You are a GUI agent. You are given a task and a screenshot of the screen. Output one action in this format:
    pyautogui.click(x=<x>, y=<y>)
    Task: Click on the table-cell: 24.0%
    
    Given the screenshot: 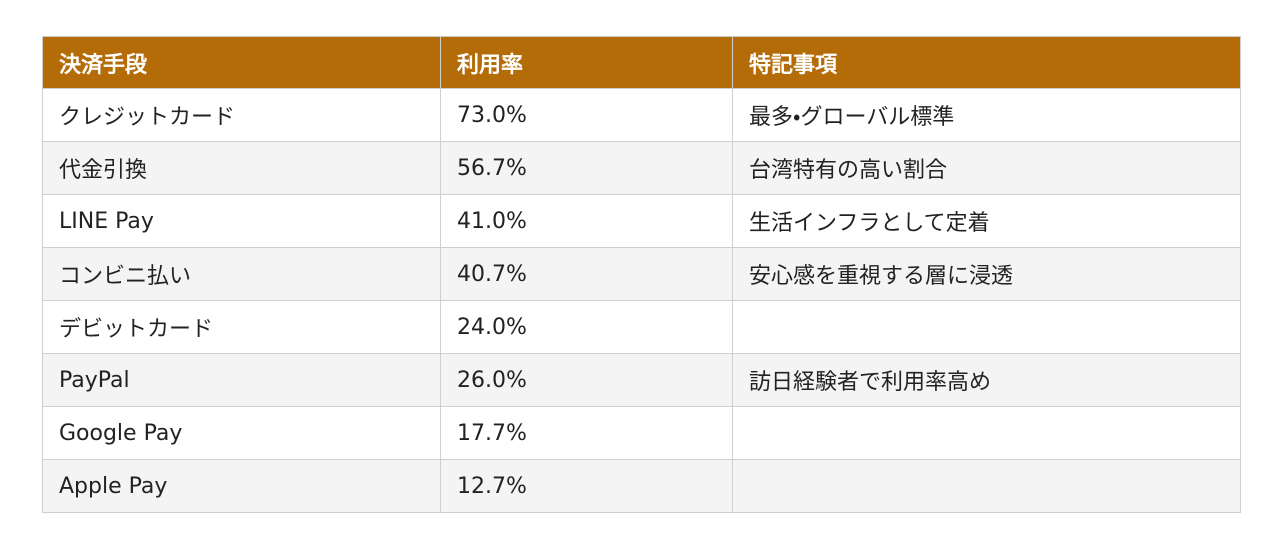 What is the action you would take?
    pyautogui.click(x=586, y=327)
    